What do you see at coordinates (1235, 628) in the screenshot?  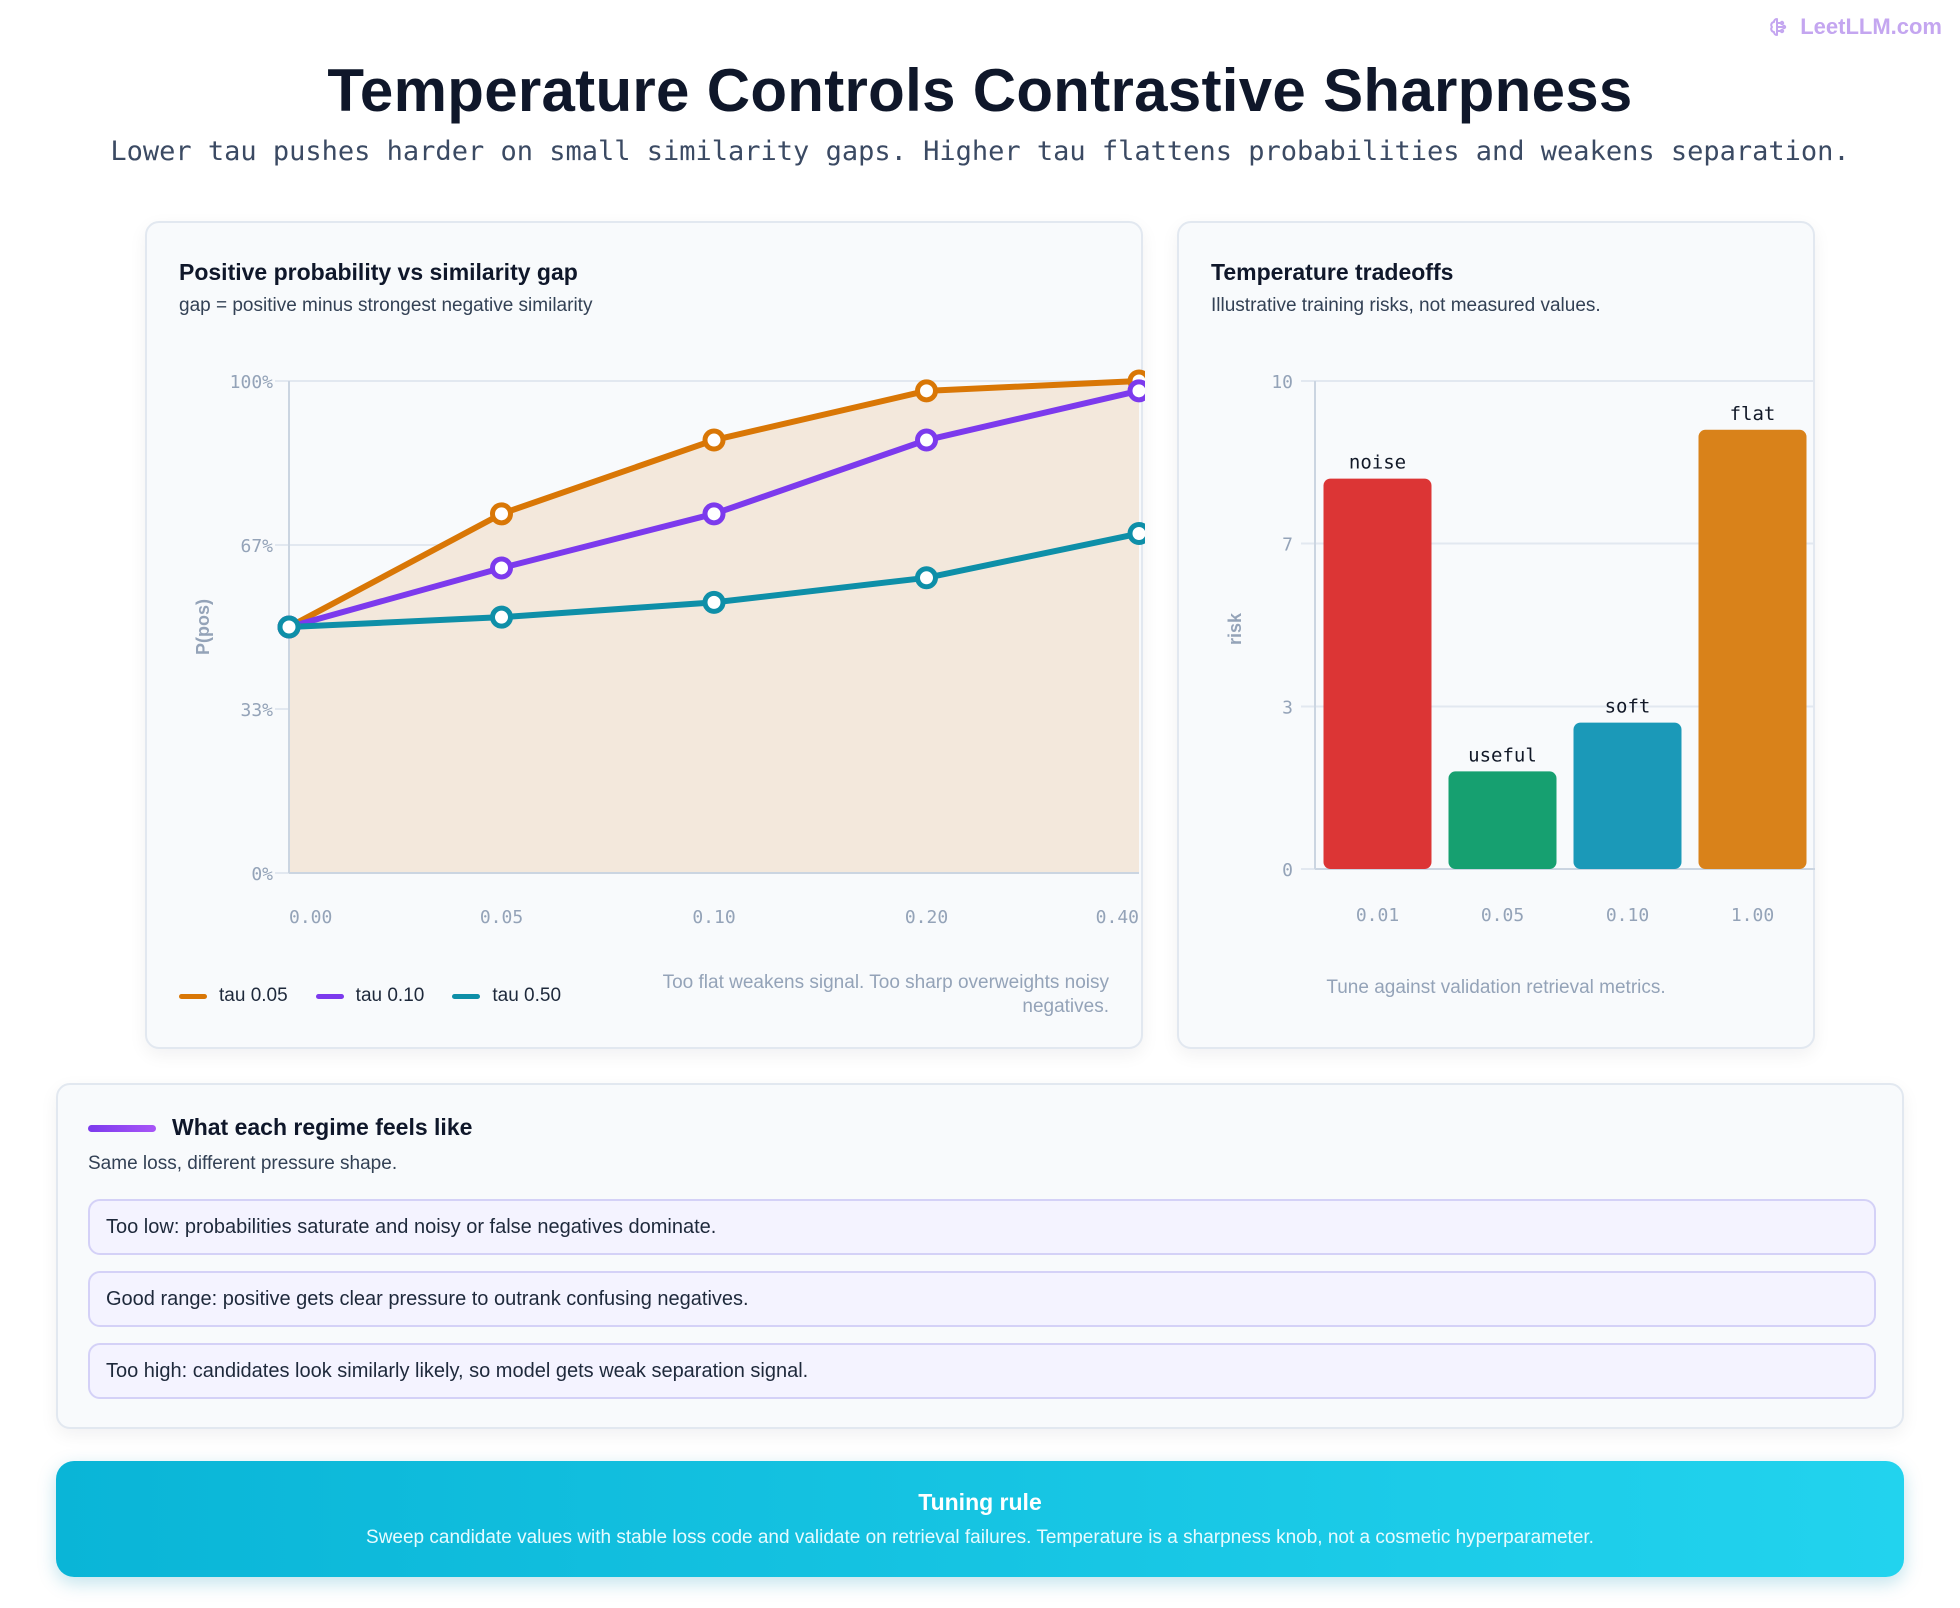 I see `y-axis-label: risk` at bounding box center [1235, 628].